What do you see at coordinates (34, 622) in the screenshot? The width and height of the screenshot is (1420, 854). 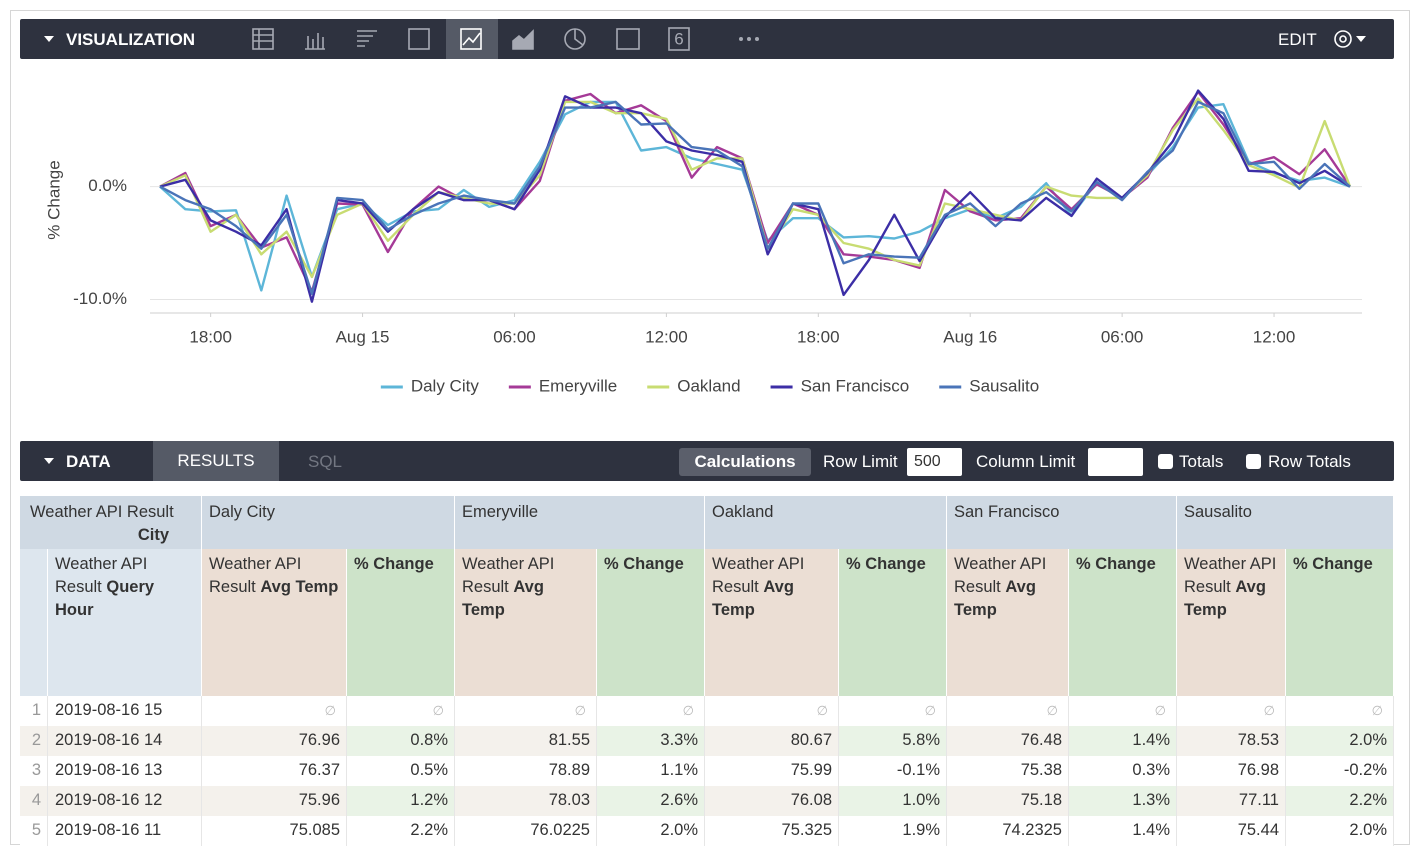 I see `row-number-header` at bounding box center [34, 622].